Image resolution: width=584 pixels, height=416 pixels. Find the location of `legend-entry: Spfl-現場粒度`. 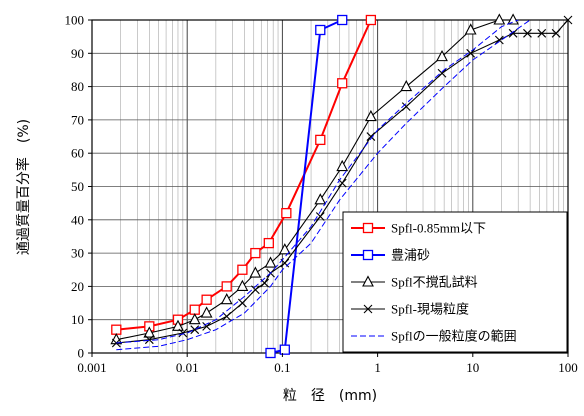

legend-entry: Spfl-現場粒度 is located at coordinates (410, 309).